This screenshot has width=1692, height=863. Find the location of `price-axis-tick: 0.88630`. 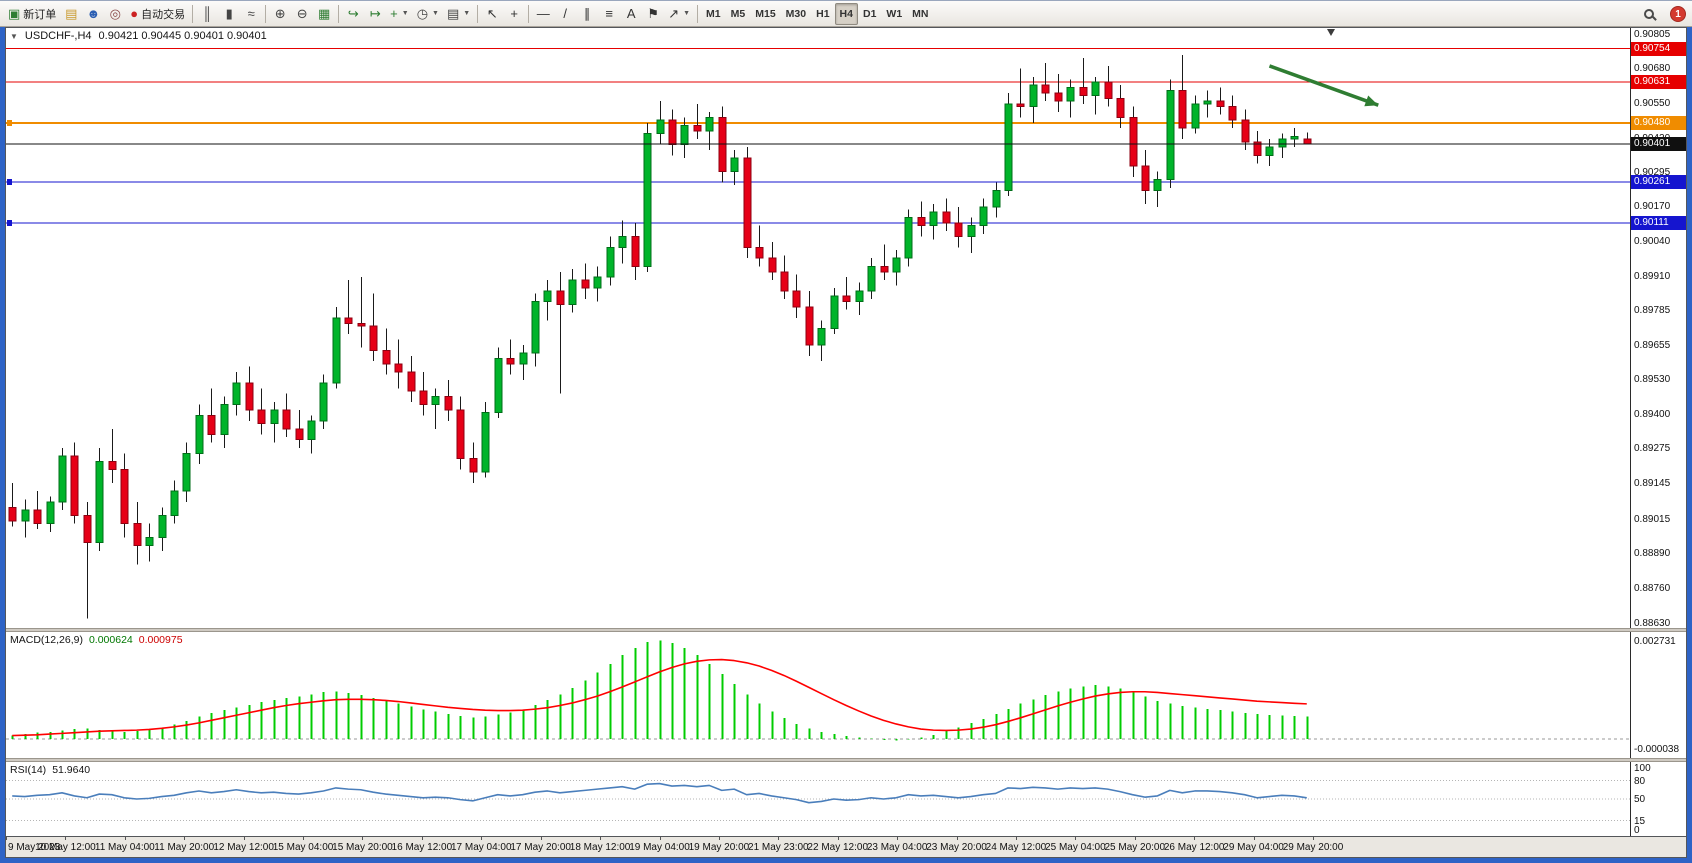

price-axis-tick: 0.88630 is located at coordinates (1652, 623).